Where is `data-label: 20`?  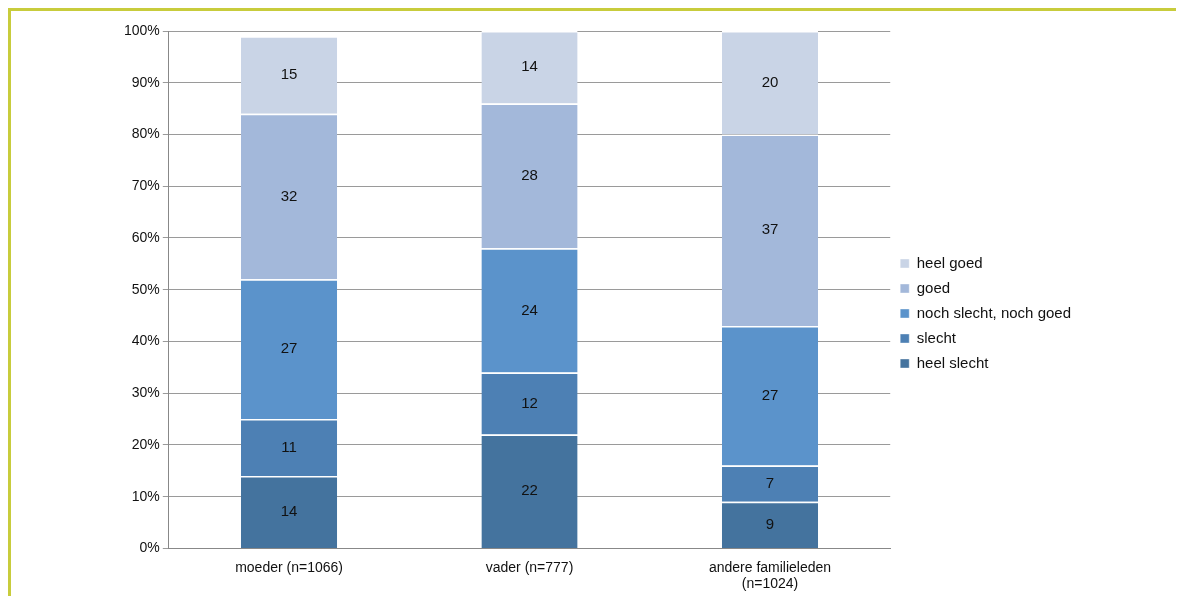
data-label: 20 is located at coordinates (770, 81).